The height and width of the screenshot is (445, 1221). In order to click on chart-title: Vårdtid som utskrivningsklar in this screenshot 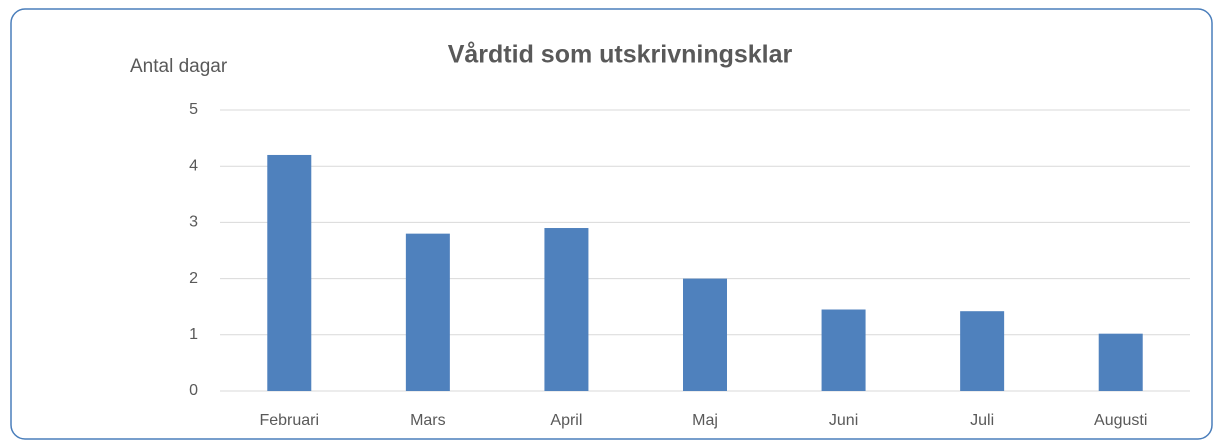, I will do `click(620, 55)`.